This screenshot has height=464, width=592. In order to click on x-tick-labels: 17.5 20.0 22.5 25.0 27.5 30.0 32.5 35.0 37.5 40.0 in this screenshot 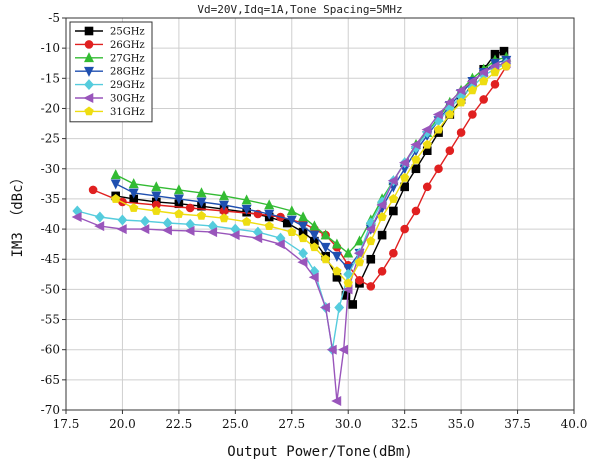, I will do `click(320, 424)`.